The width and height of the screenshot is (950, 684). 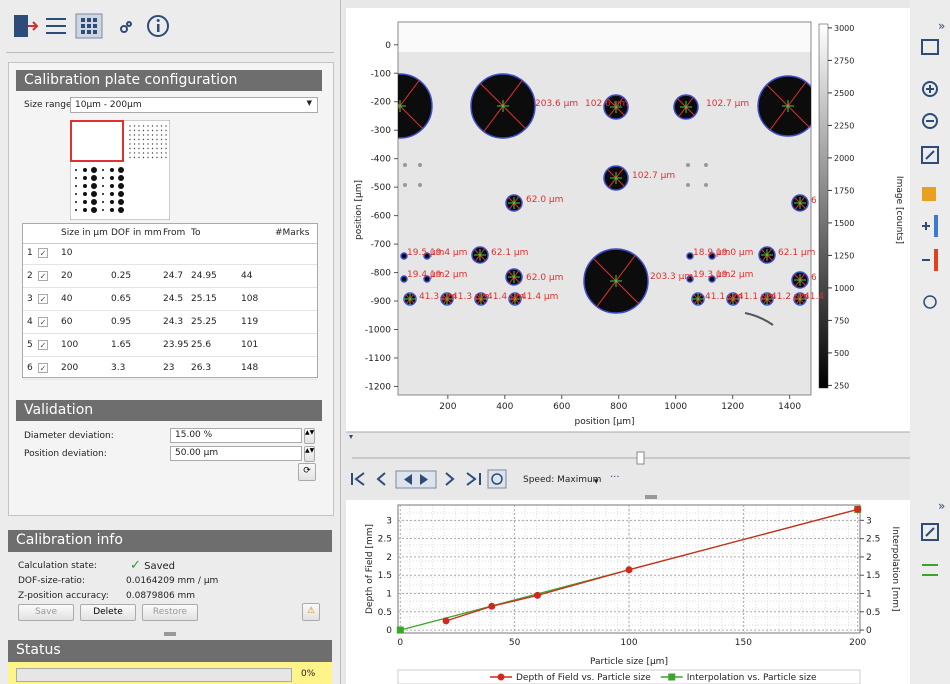 I want to click on save-button: Save, so click(x=46, y=612).